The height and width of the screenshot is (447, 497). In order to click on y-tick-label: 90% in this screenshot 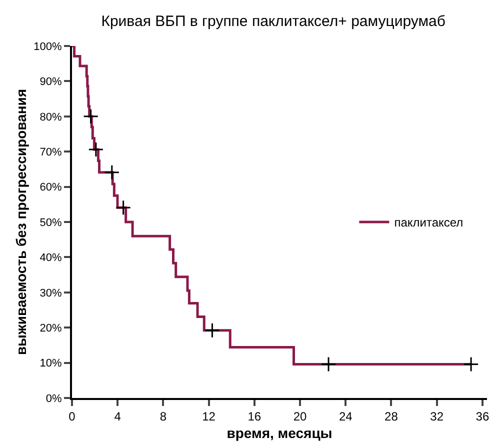, I will do `click(51, 82)`.